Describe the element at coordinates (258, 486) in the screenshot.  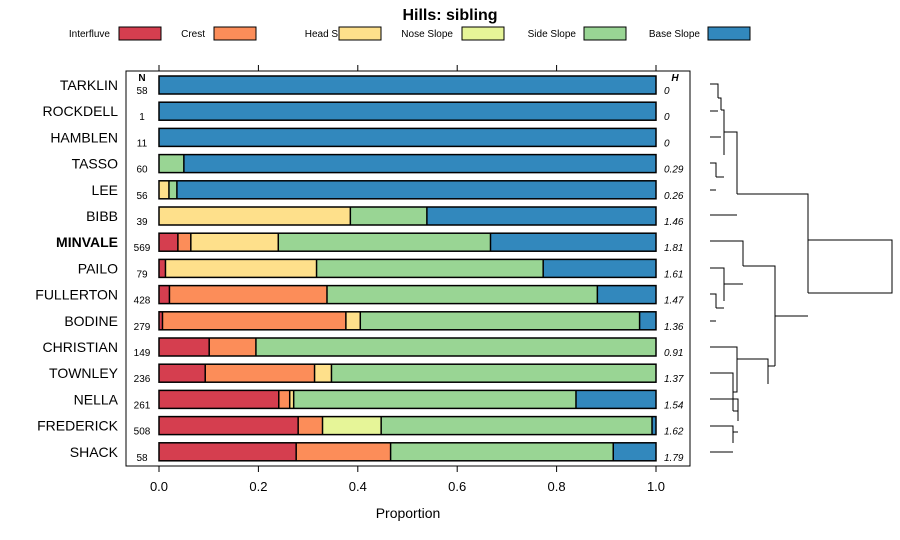
I see `x-tick-label: 0.2` at that location.